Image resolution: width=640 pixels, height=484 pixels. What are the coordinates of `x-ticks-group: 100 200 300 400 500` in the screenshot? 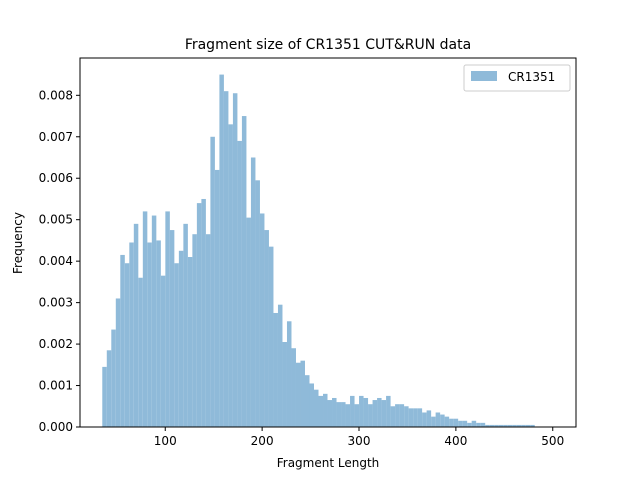 It's located at (359, 437).